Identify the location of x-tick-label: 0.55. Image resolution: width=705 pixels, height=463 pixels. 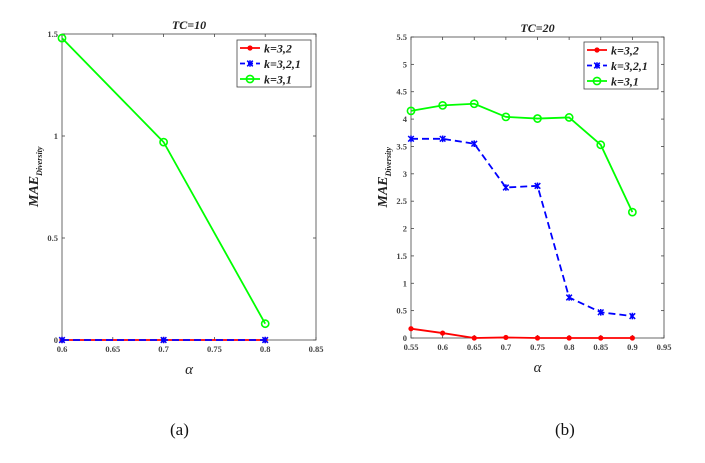
(411, 347).